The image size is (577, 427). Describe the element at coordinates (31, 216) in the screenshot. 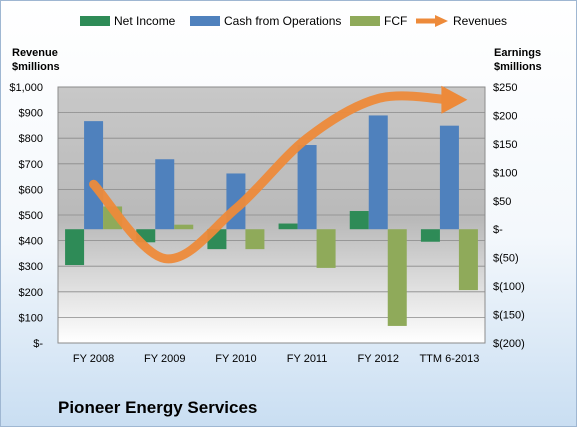

I see `left-tick-label: $500` at that location.